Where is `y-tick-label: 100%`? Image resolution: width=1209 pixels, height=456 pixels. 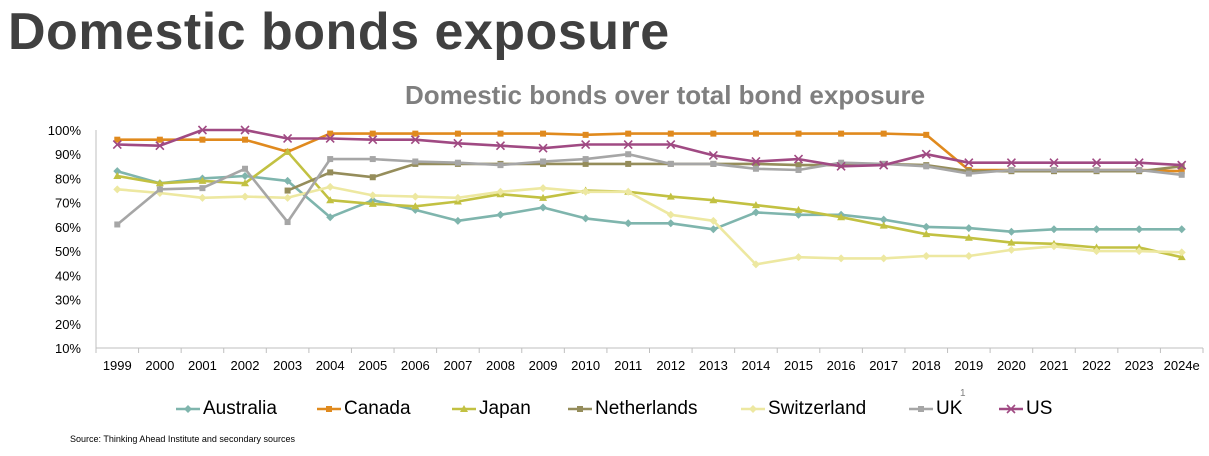
y-tick-label: 100% is located at coordinates (65, 130).